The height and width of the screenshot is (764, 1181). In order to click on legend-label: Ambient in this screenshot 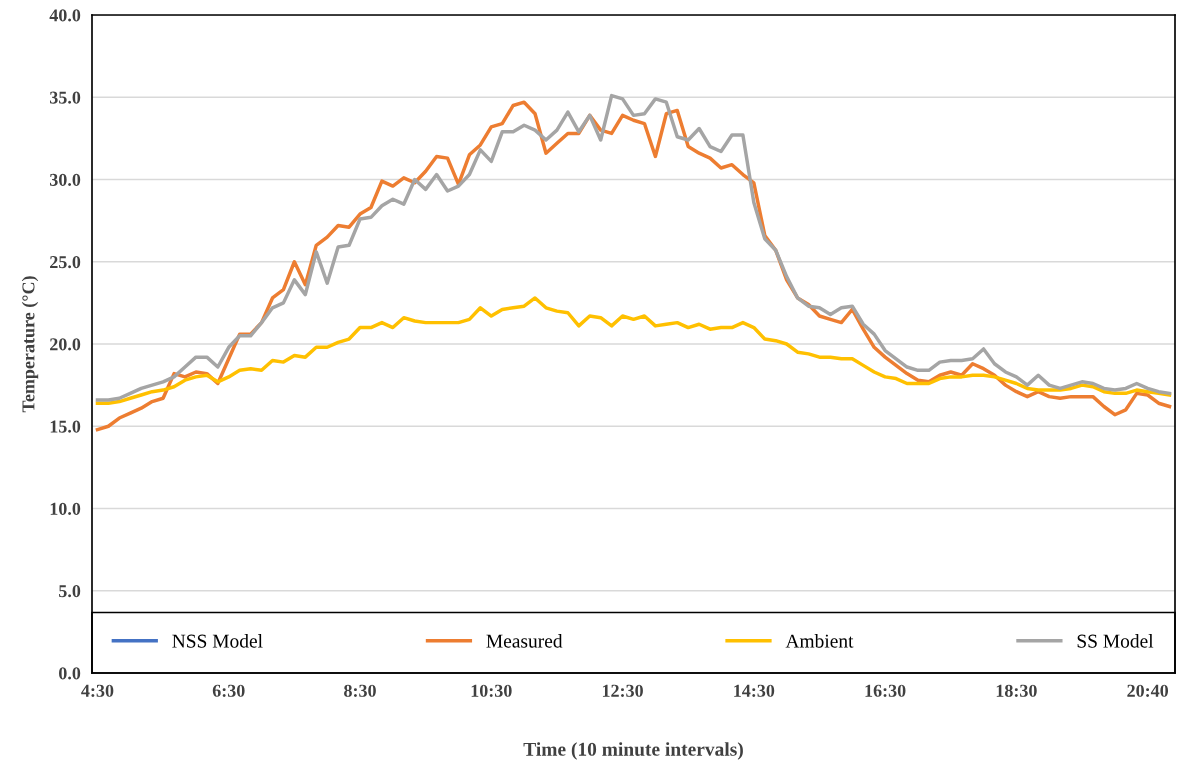, I will do `click(819, 640)`.